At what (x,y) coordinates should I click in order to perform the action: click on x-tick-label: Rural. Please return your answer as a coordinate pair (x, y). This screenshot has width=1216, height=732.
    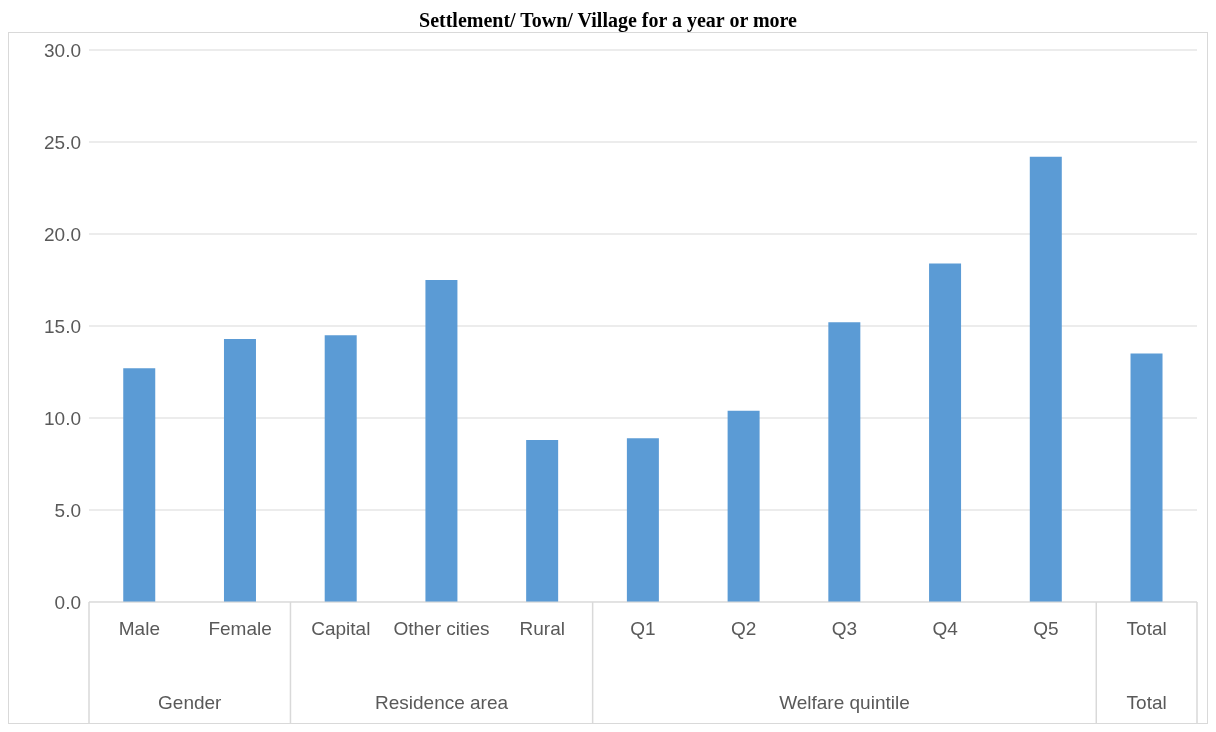
    Looking at the image, I should click on (542, 629).